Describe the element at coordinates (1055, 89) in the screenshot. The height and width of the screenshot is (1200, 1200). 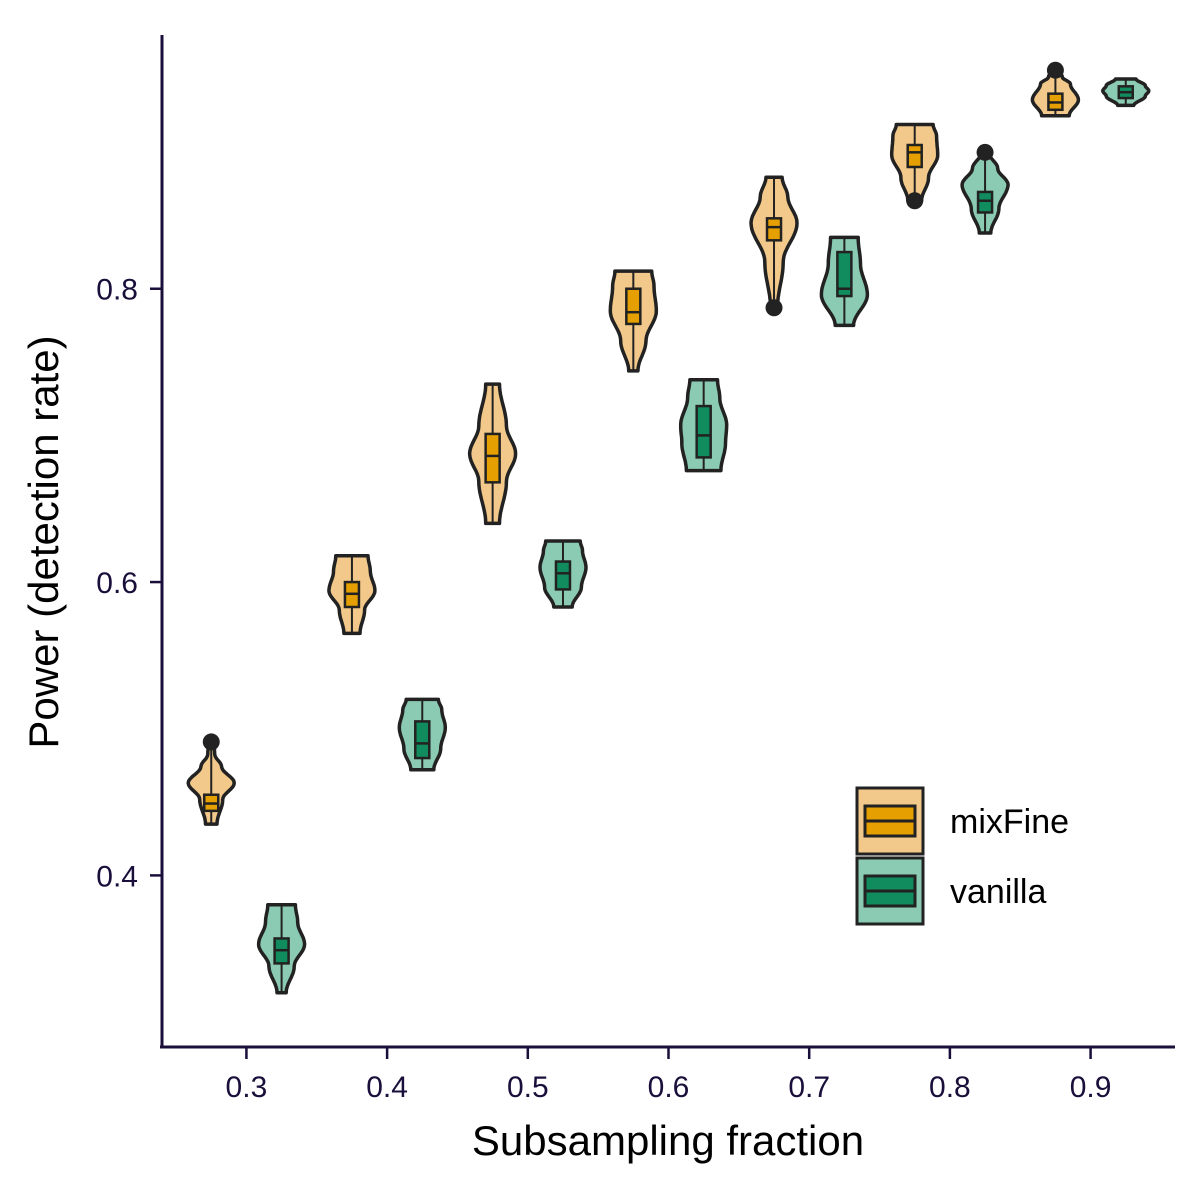
I see `violin-mixFine-0.875` at that location.